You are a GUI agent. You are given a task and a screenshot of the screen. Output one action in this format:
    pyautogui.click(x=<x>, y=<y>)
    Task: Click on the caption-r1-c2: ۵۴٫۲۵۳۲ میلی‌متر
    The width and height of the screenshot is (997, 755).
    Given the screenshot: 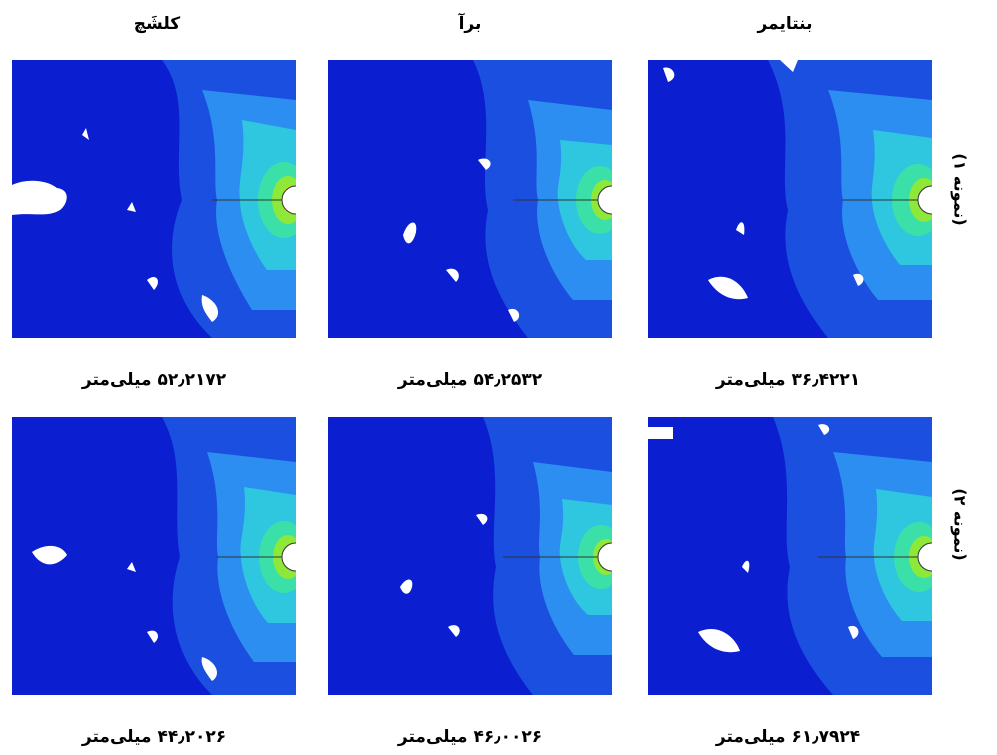 What is the action you would take?
    pyautogui.click(x=470, y=380)
    